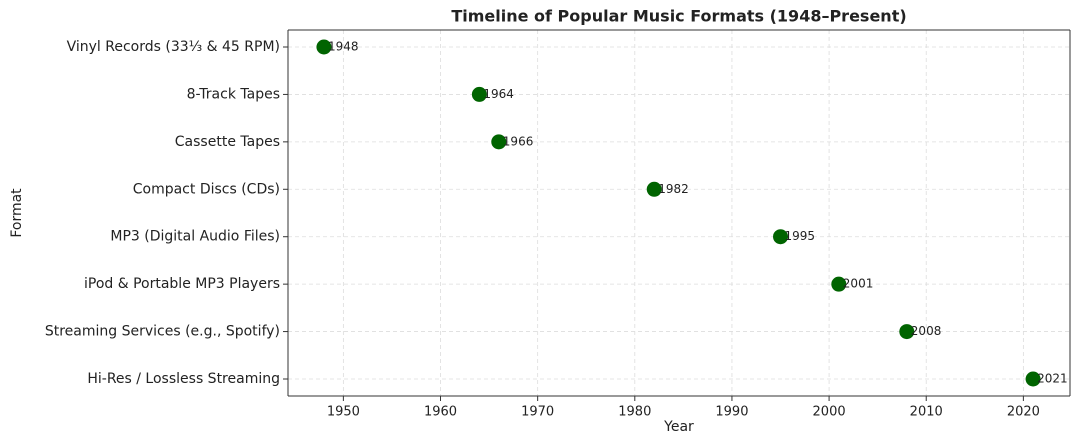  I want to click on y-axis-label: Format, so click(17, 213).